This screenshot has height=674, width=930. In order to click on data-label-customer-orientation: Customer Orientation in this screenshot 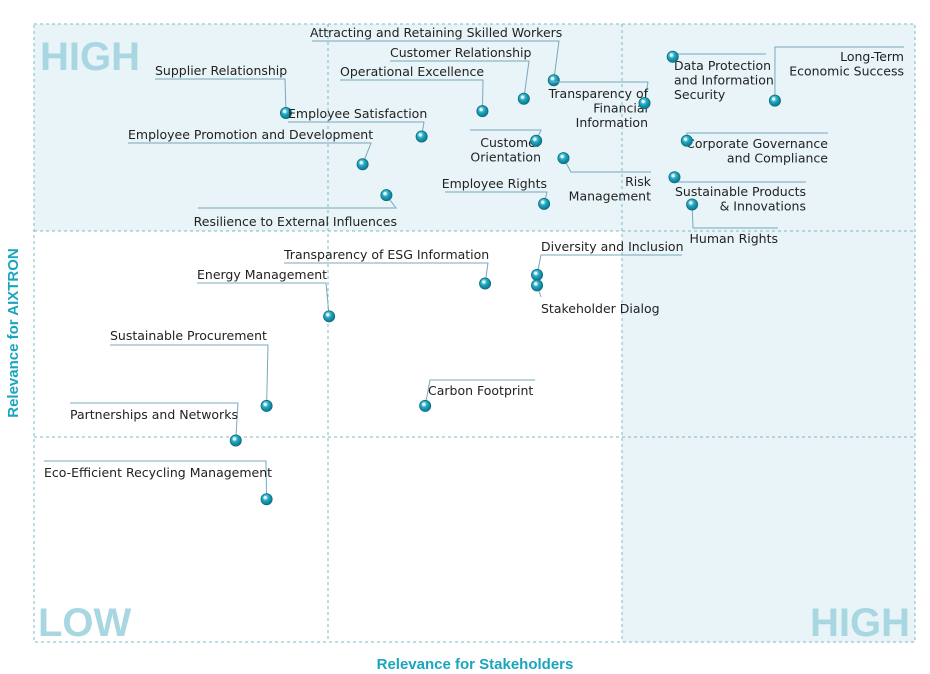, I will do `click(505, 150)`.